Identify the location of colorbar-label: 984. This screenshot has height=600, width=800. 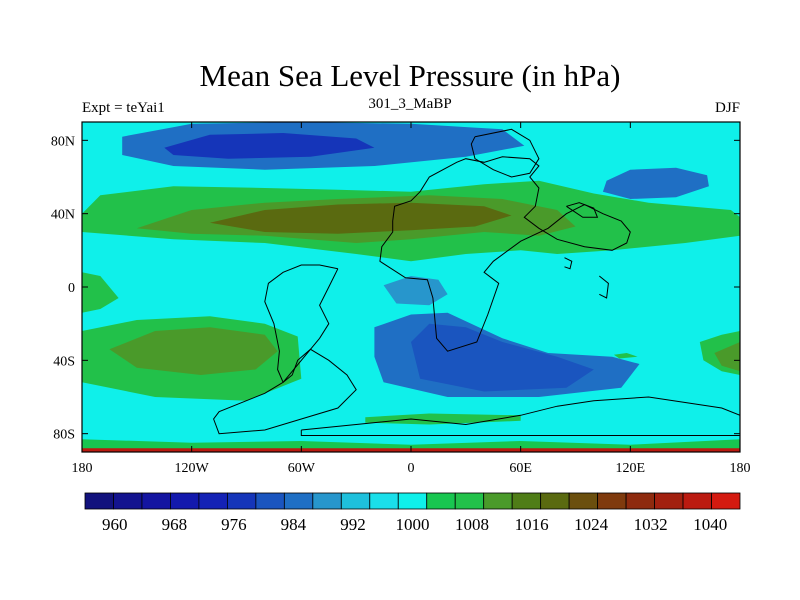
(294, 524).